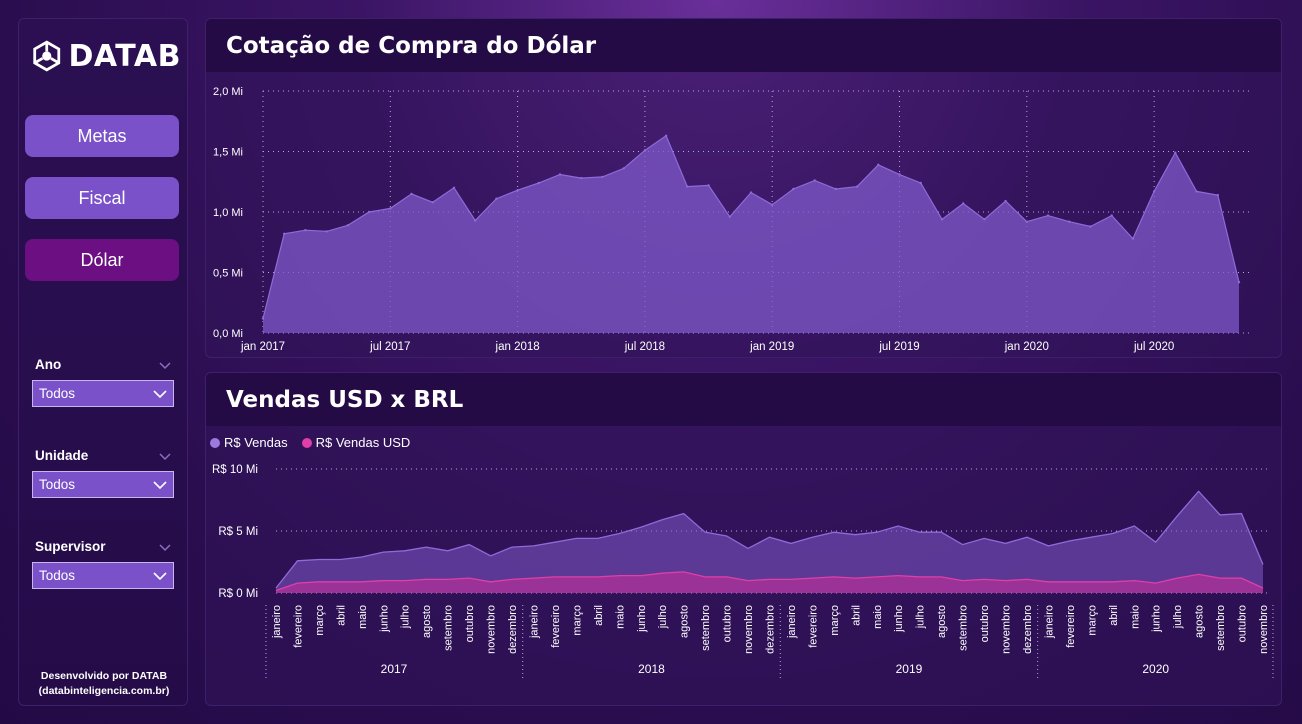 The height and width of the screenshot is (724, 1302). I want to click on x-tick-label: jan 2018, so click(517, 347).